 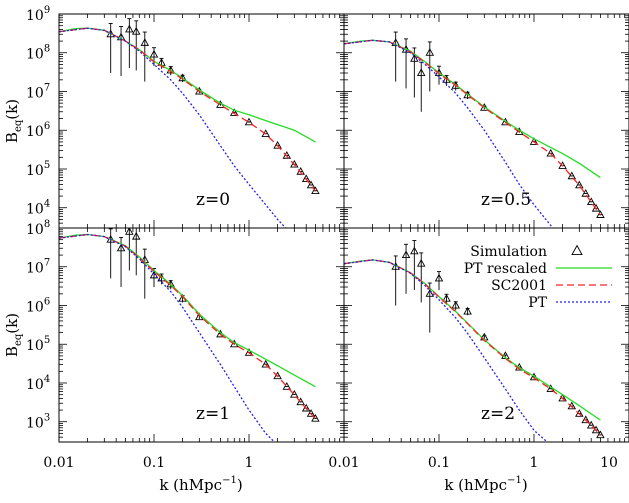 What do you see at coordinates (506, 200) in the screenshot?
I see `redshift-label: z=0.5` at bounding box center [506, 200].